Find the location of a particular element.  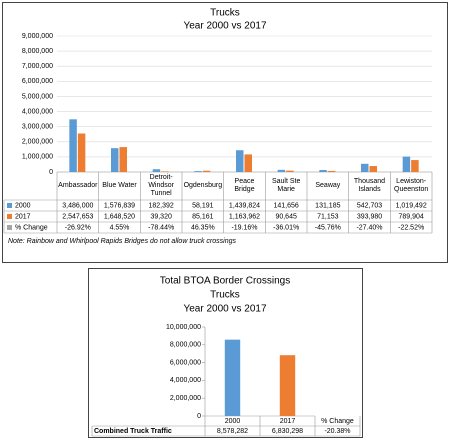

x-tick-label: Peace Bridge is located at coordinates (244, 185).